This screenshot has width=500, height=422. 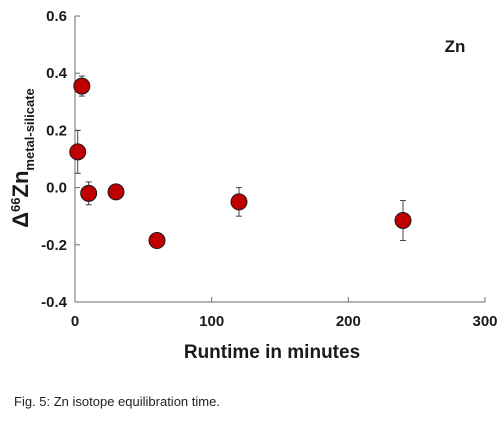 I want to click on y-tick-label: 0.6, so click(x=56, y=16).